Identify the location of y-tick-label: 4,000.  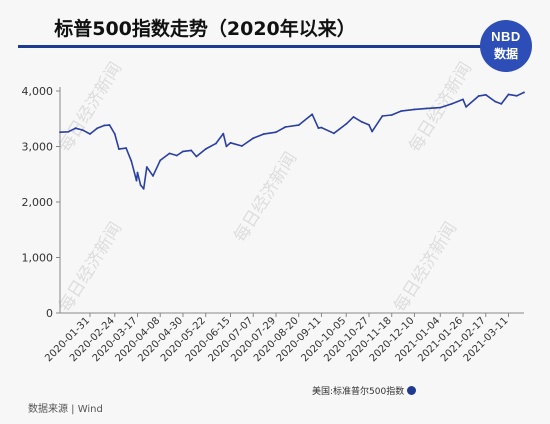
(38, 91).